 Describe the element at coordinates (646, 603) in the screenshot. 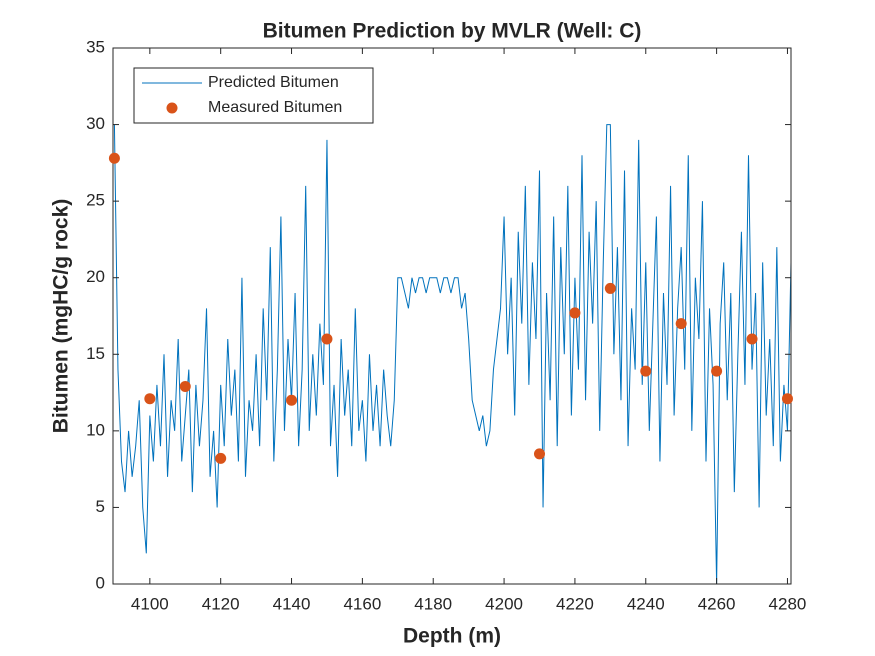

I see `x-tick-label: 4240` at that location.